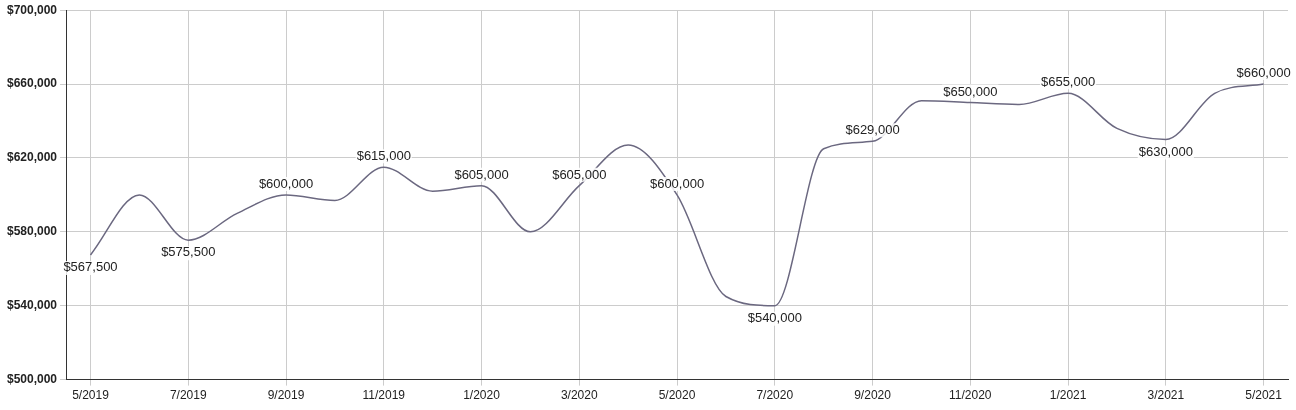  I want to click on x-tick-label: 11/2020, so click(970, 395).